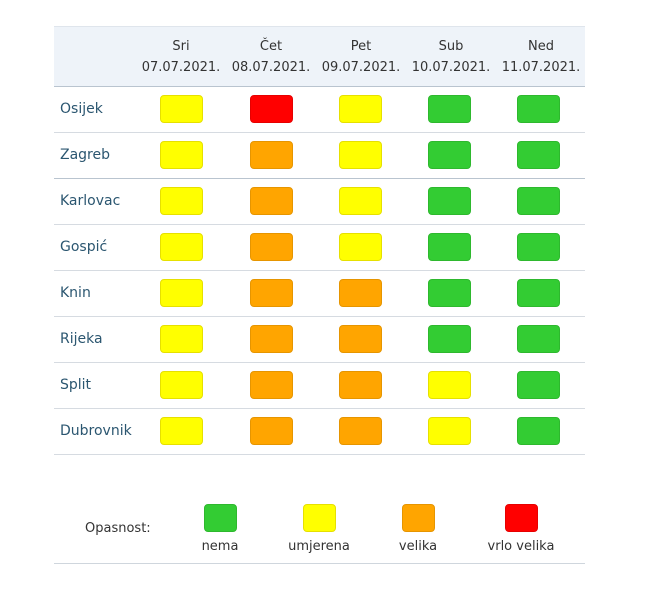 The image size is (648, 594). I want to click on city-name: Osijek, so click(81, 109).